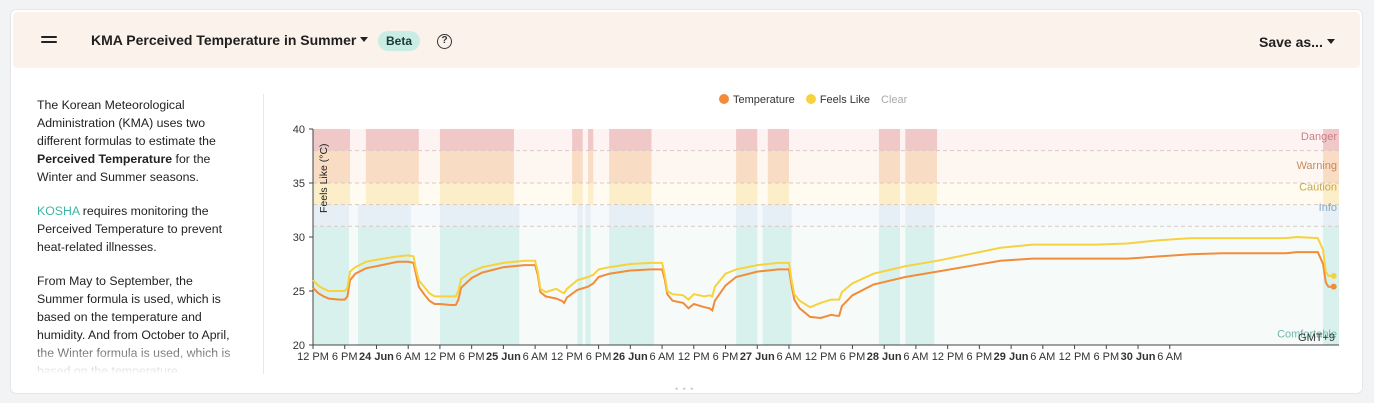  I want to click on series-line-temperature, so click(823, 285).